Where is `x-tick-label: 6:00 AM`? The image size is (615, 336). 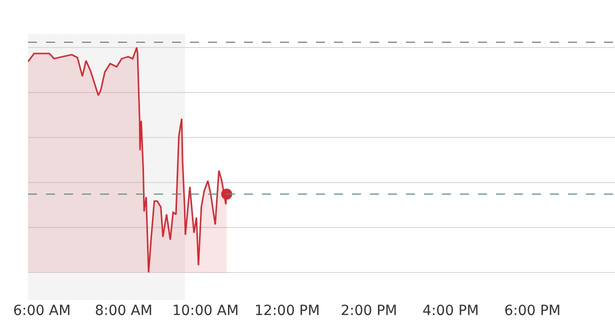
x-tick-label: 6:00 AM is located at coordinates (42, 311).